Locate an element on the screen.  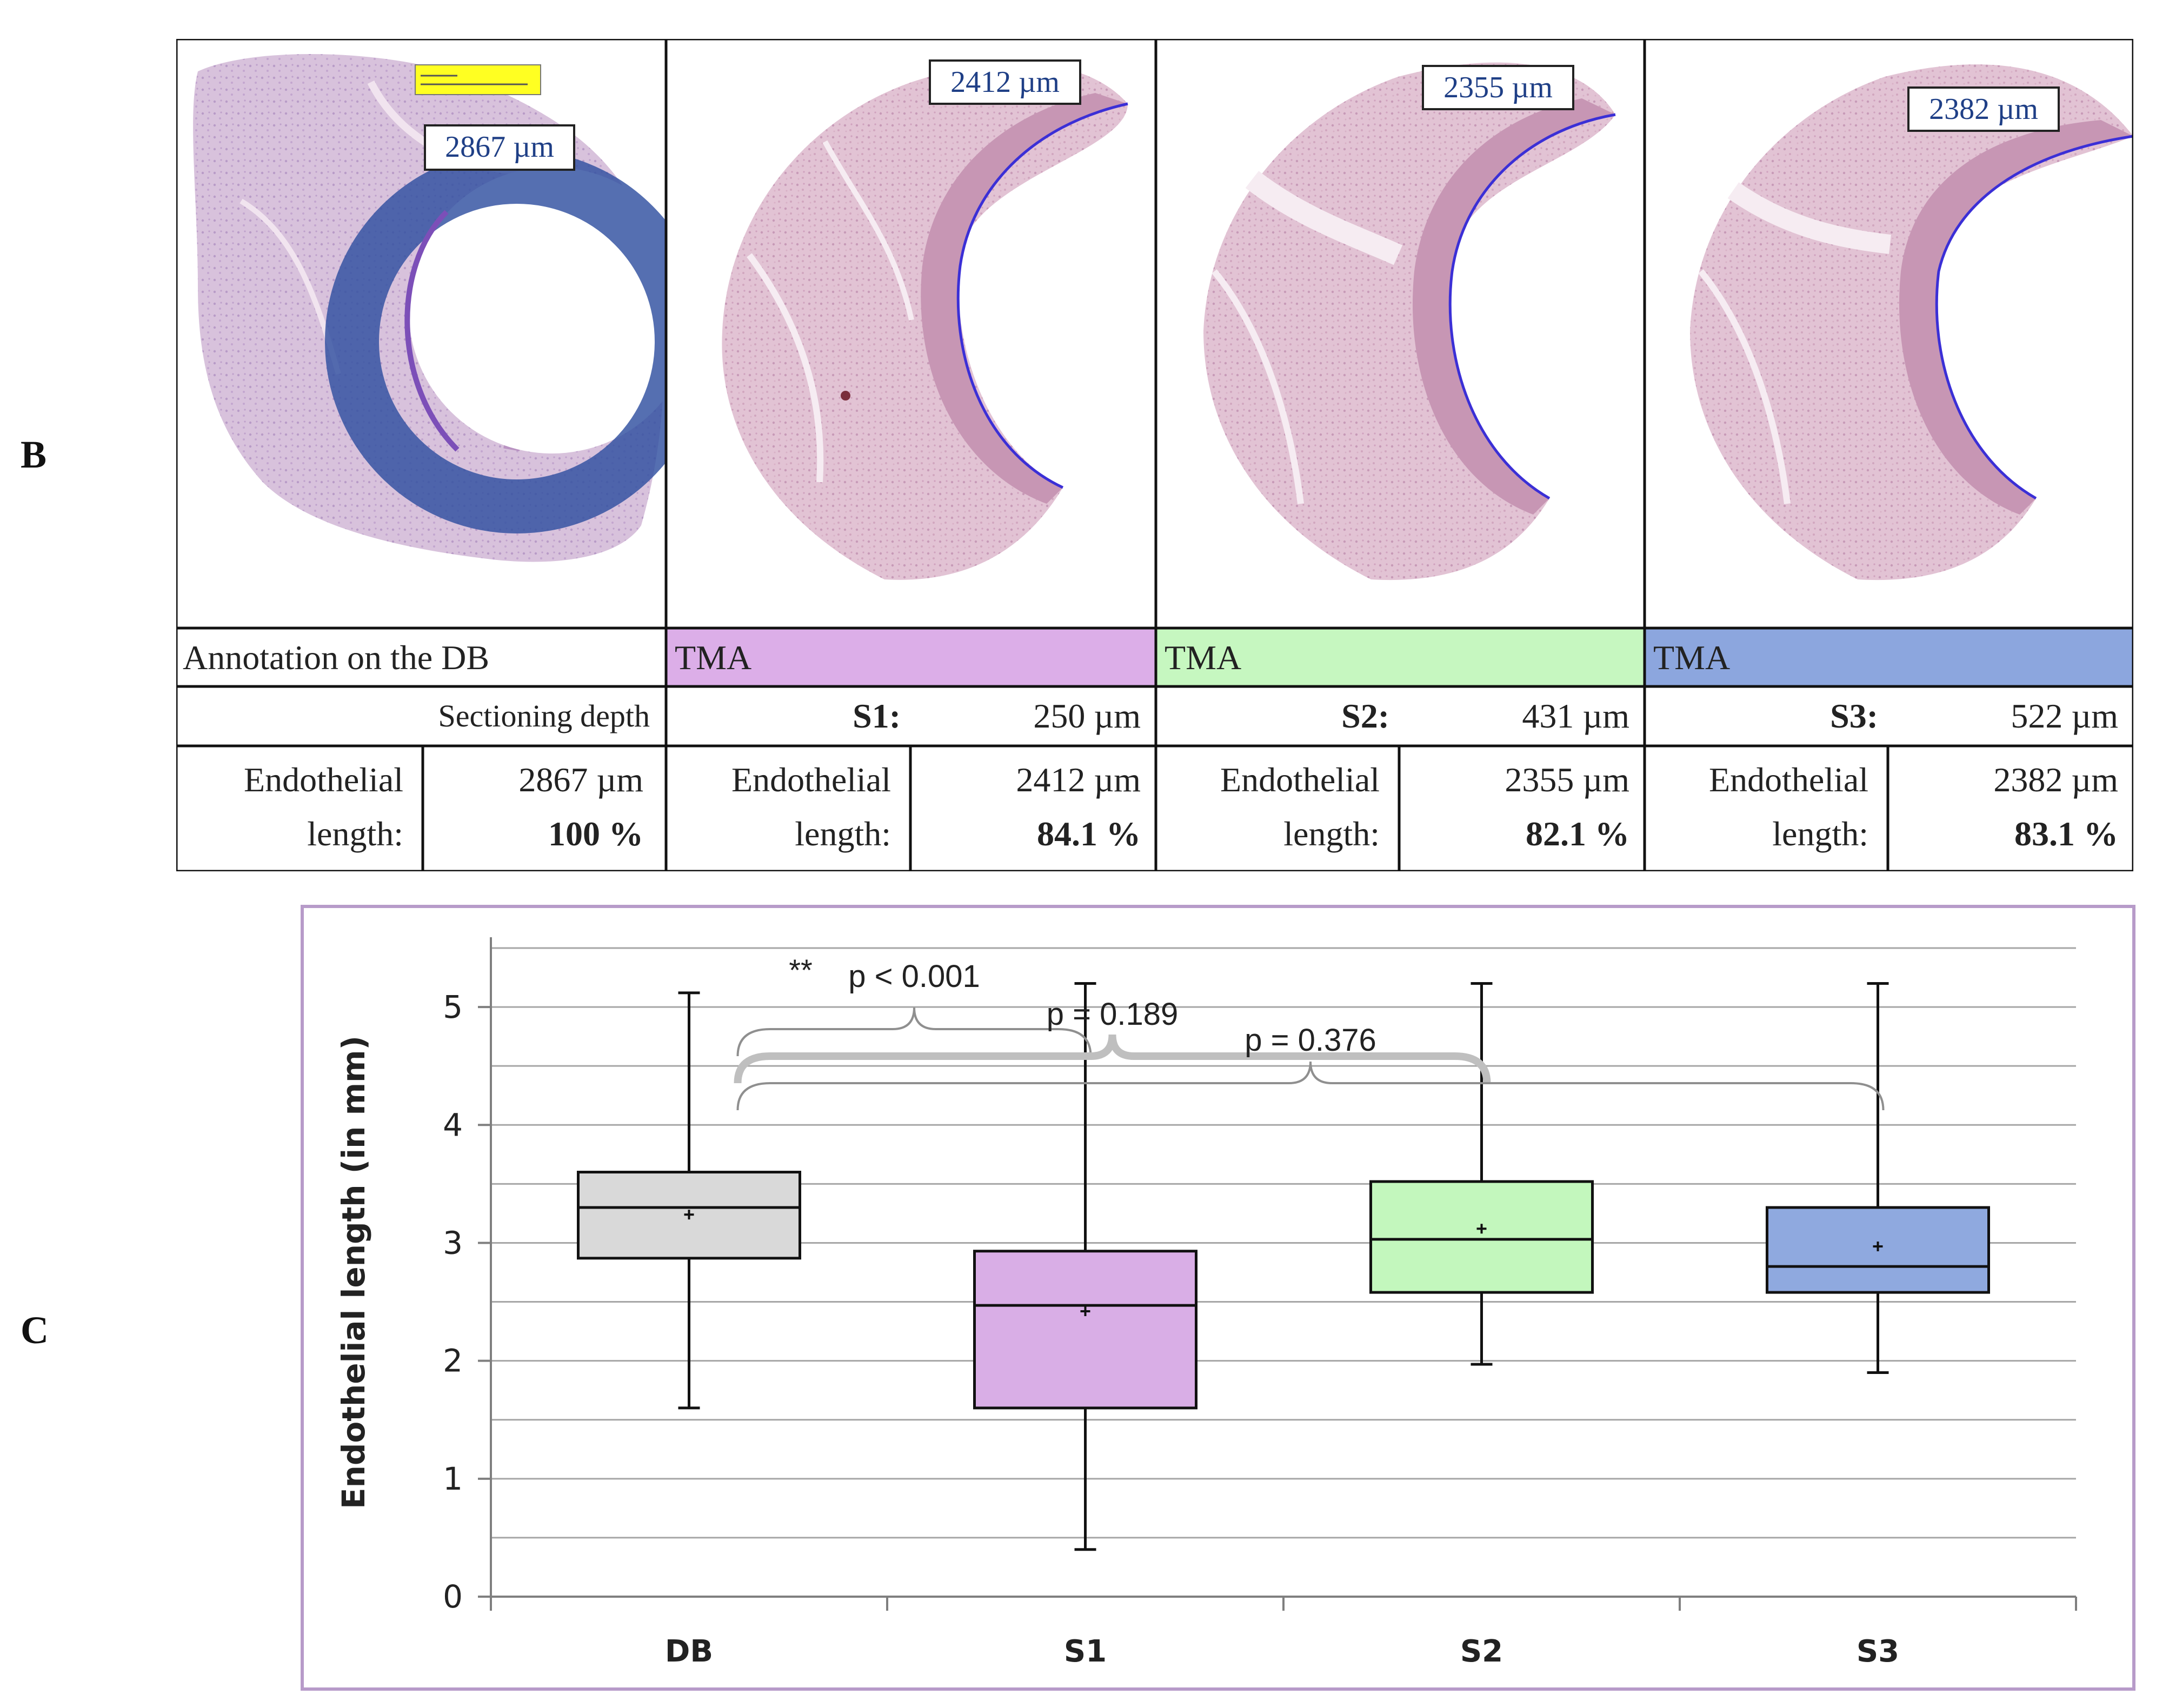
box-s3 is located at coordinates (1878, 1178).